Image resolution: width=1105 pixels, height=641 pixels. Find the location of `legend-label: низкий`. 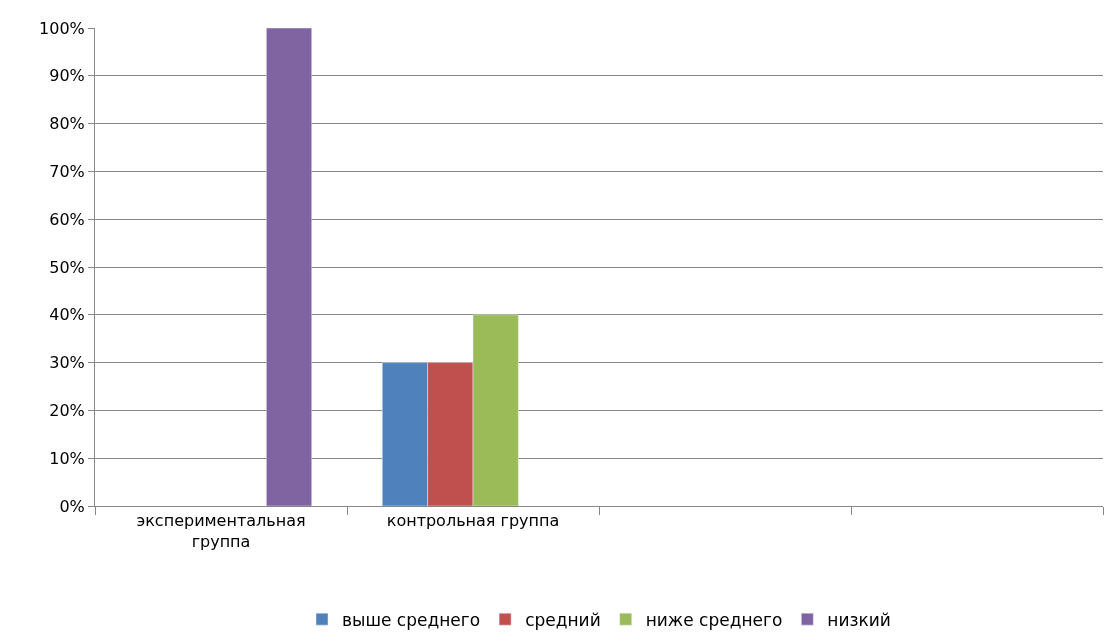

legend-label: низкий is located at coordinates (859, 619).